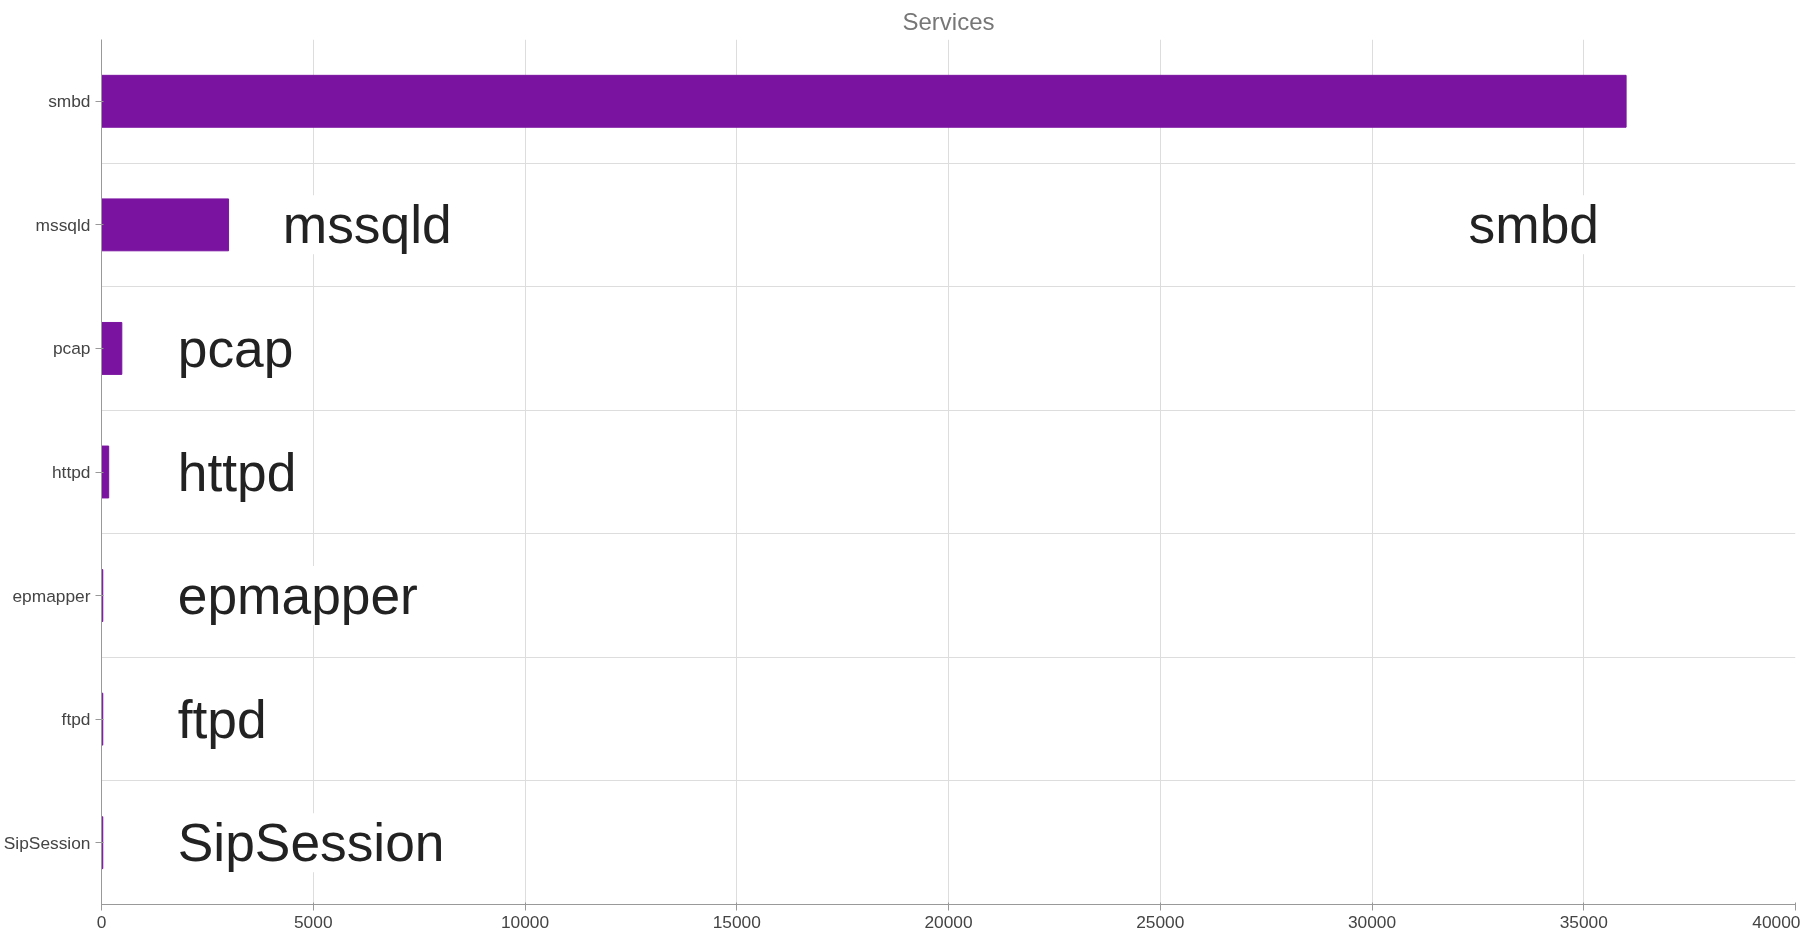  What do you see at coordinates (1372, 921) in the screenshot?
I see `x-tick-label: 30000` at bounding box center [1372, 921].